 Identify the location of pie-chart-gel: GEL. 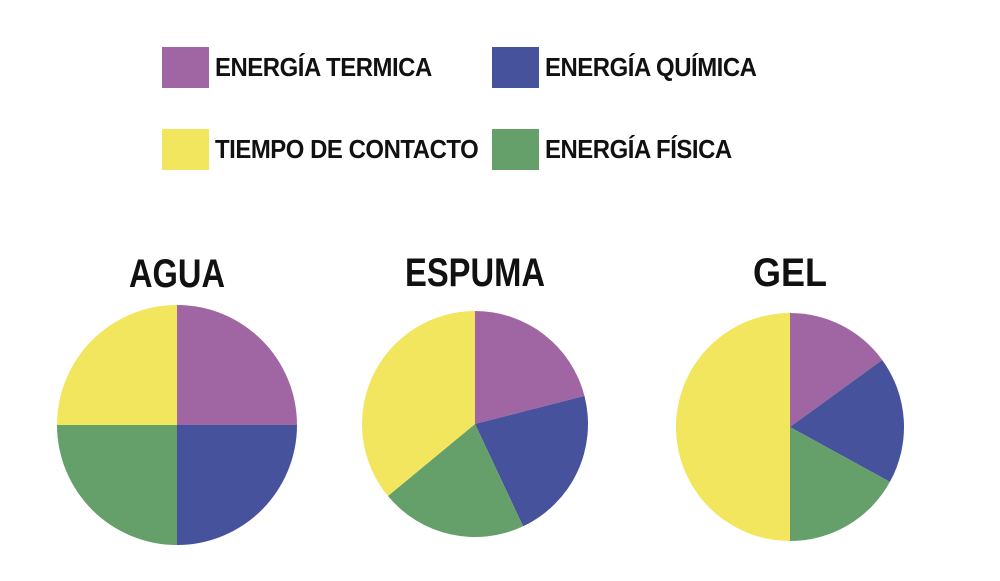
(790, 396).